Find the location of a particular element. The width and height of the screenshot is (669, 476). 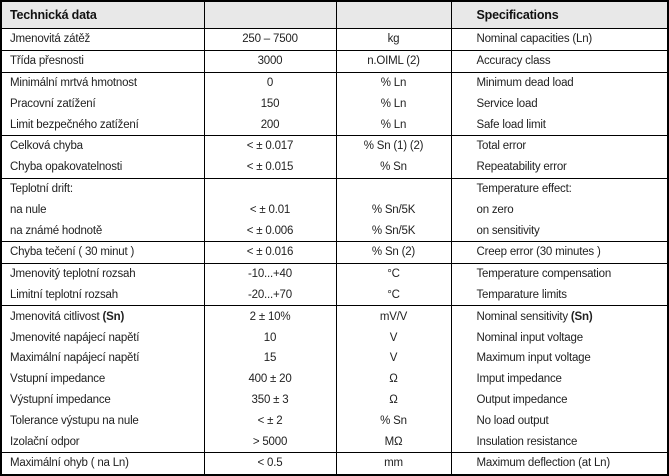

czech-label-cell: Minimální mrtvá hmotnost is located at coordinates (102, 82).